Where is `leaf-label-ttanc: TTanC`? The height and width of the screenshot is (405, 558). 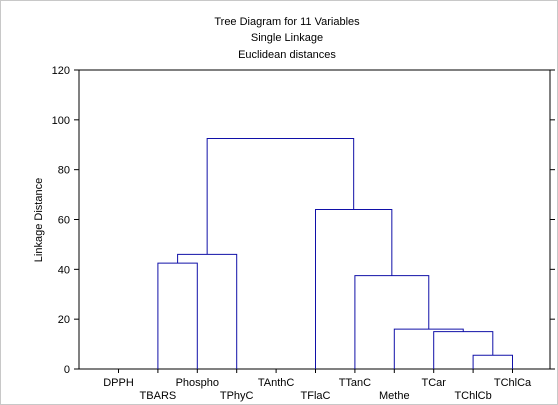
leaf-label-ttanc: TTanC is located at coordinates (355, 383).